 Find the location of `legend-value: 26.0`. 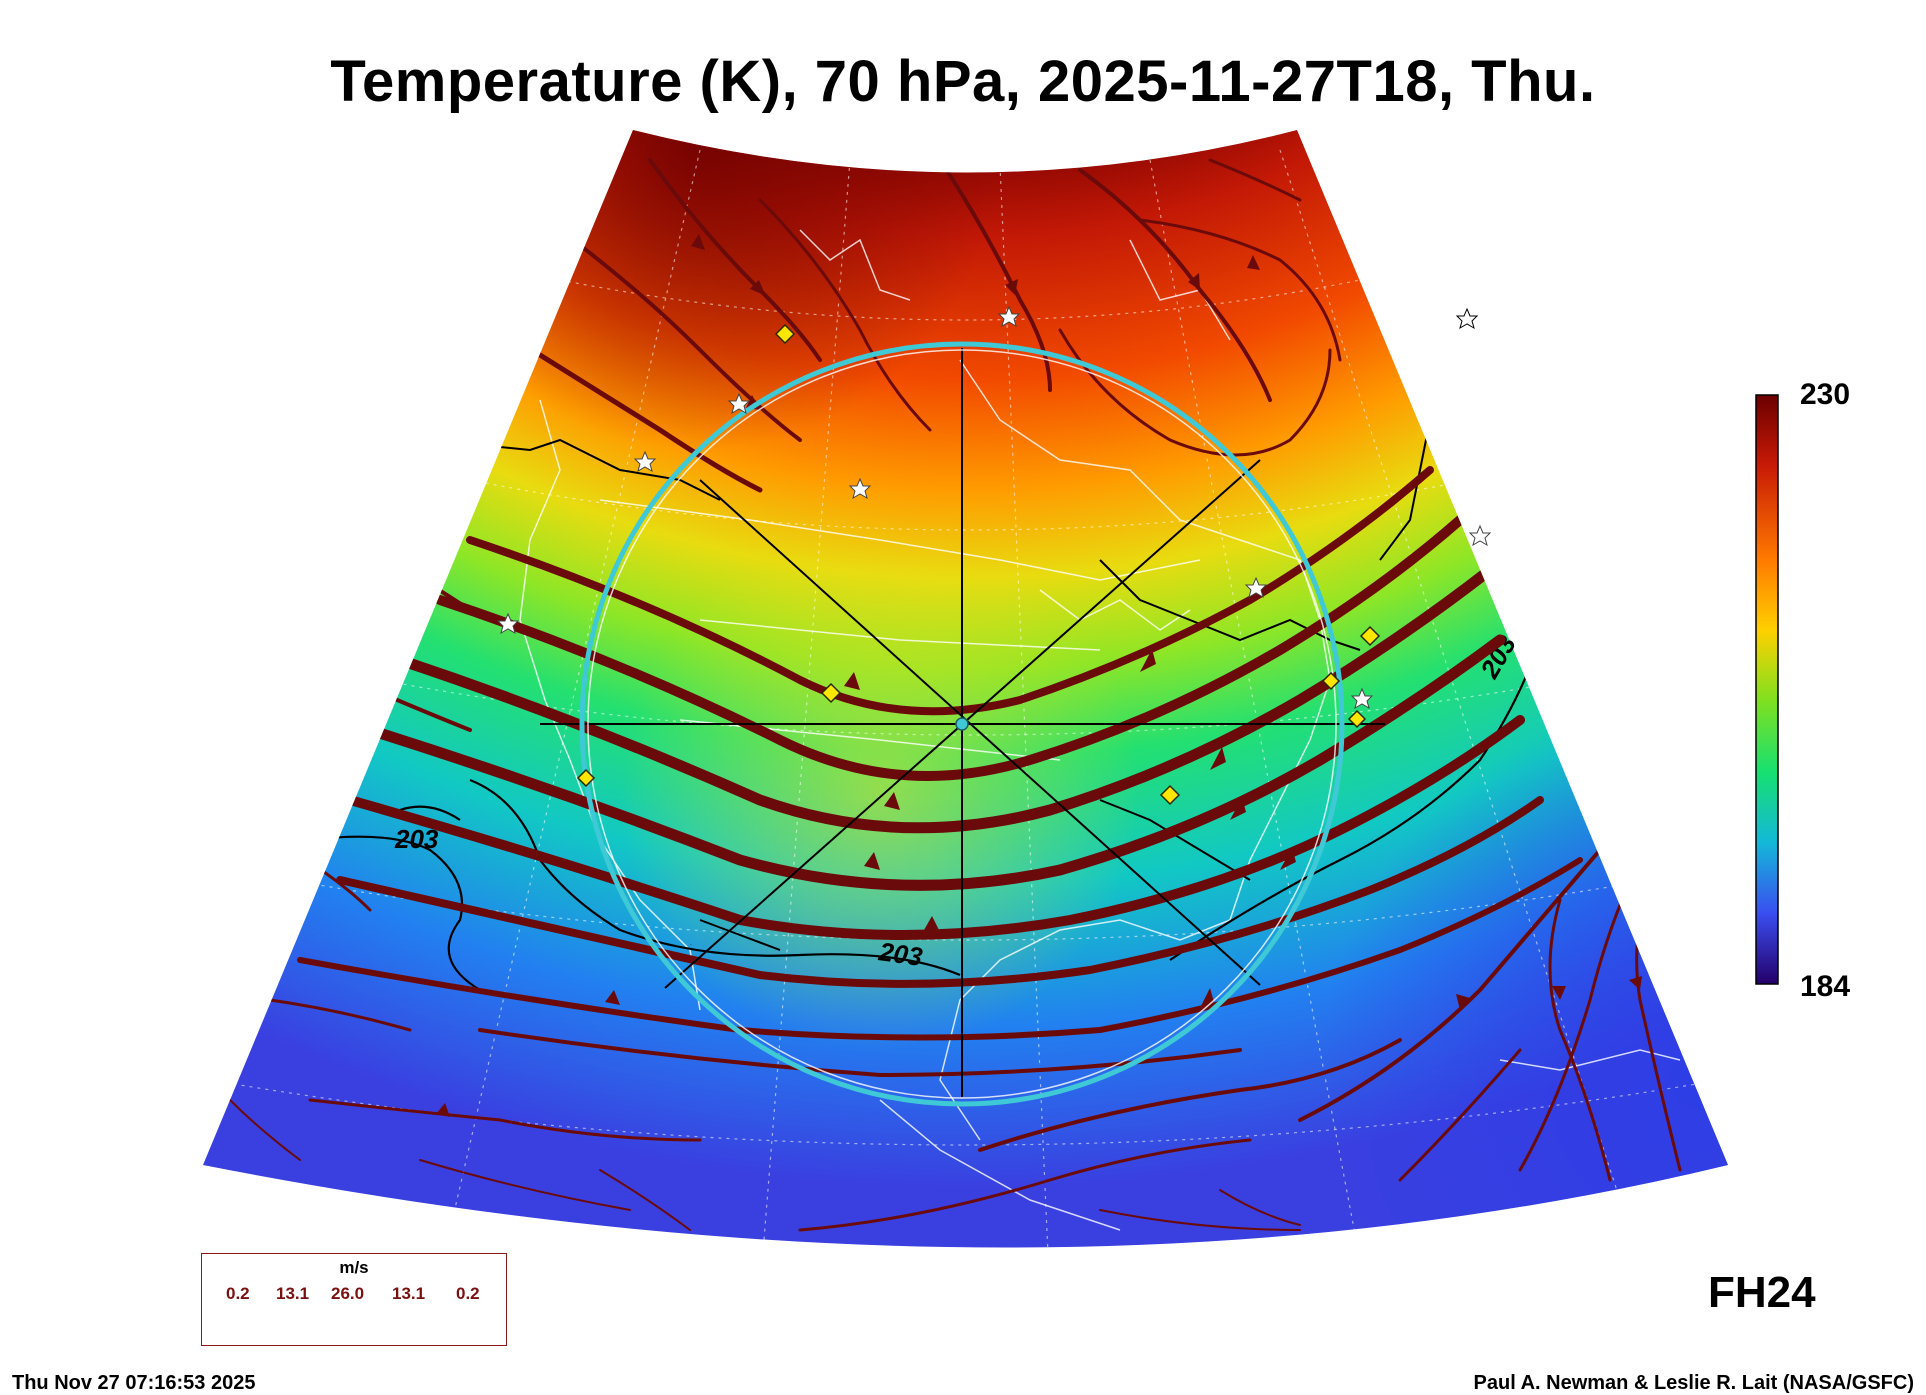

legend-value: 26.0 is located at coordinates (348, 1293).